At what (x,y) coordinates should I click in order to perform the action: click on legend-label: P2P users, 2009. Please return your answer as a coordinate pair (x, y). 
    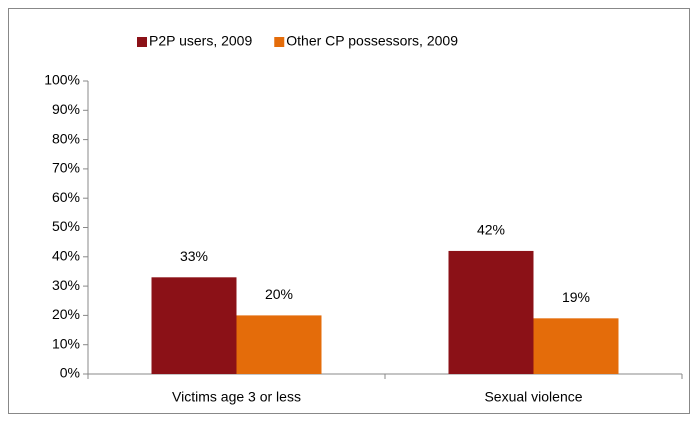
    Looking at the image, I should click on (200, 41).